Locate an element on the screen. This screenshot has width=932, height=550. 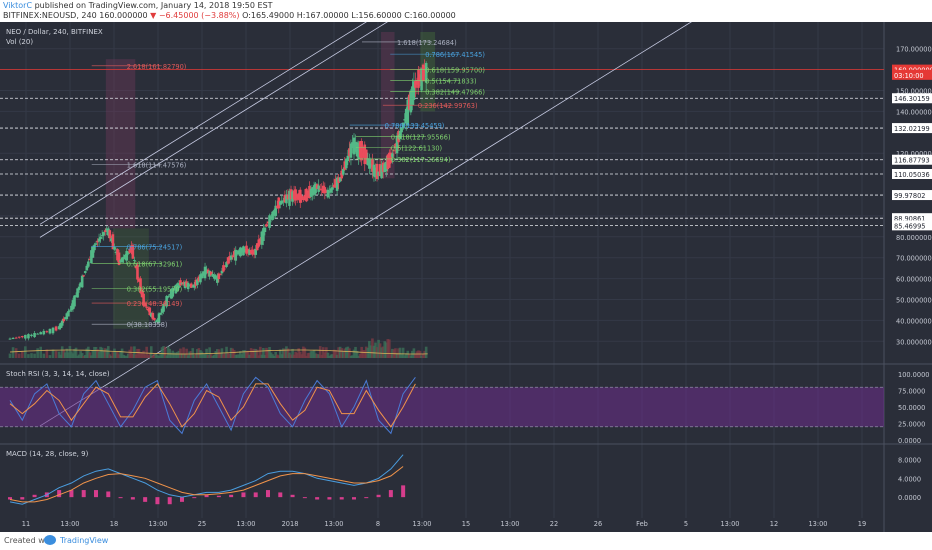
tradingview-brand-link: TradingView is located at coordinates (84, 540).